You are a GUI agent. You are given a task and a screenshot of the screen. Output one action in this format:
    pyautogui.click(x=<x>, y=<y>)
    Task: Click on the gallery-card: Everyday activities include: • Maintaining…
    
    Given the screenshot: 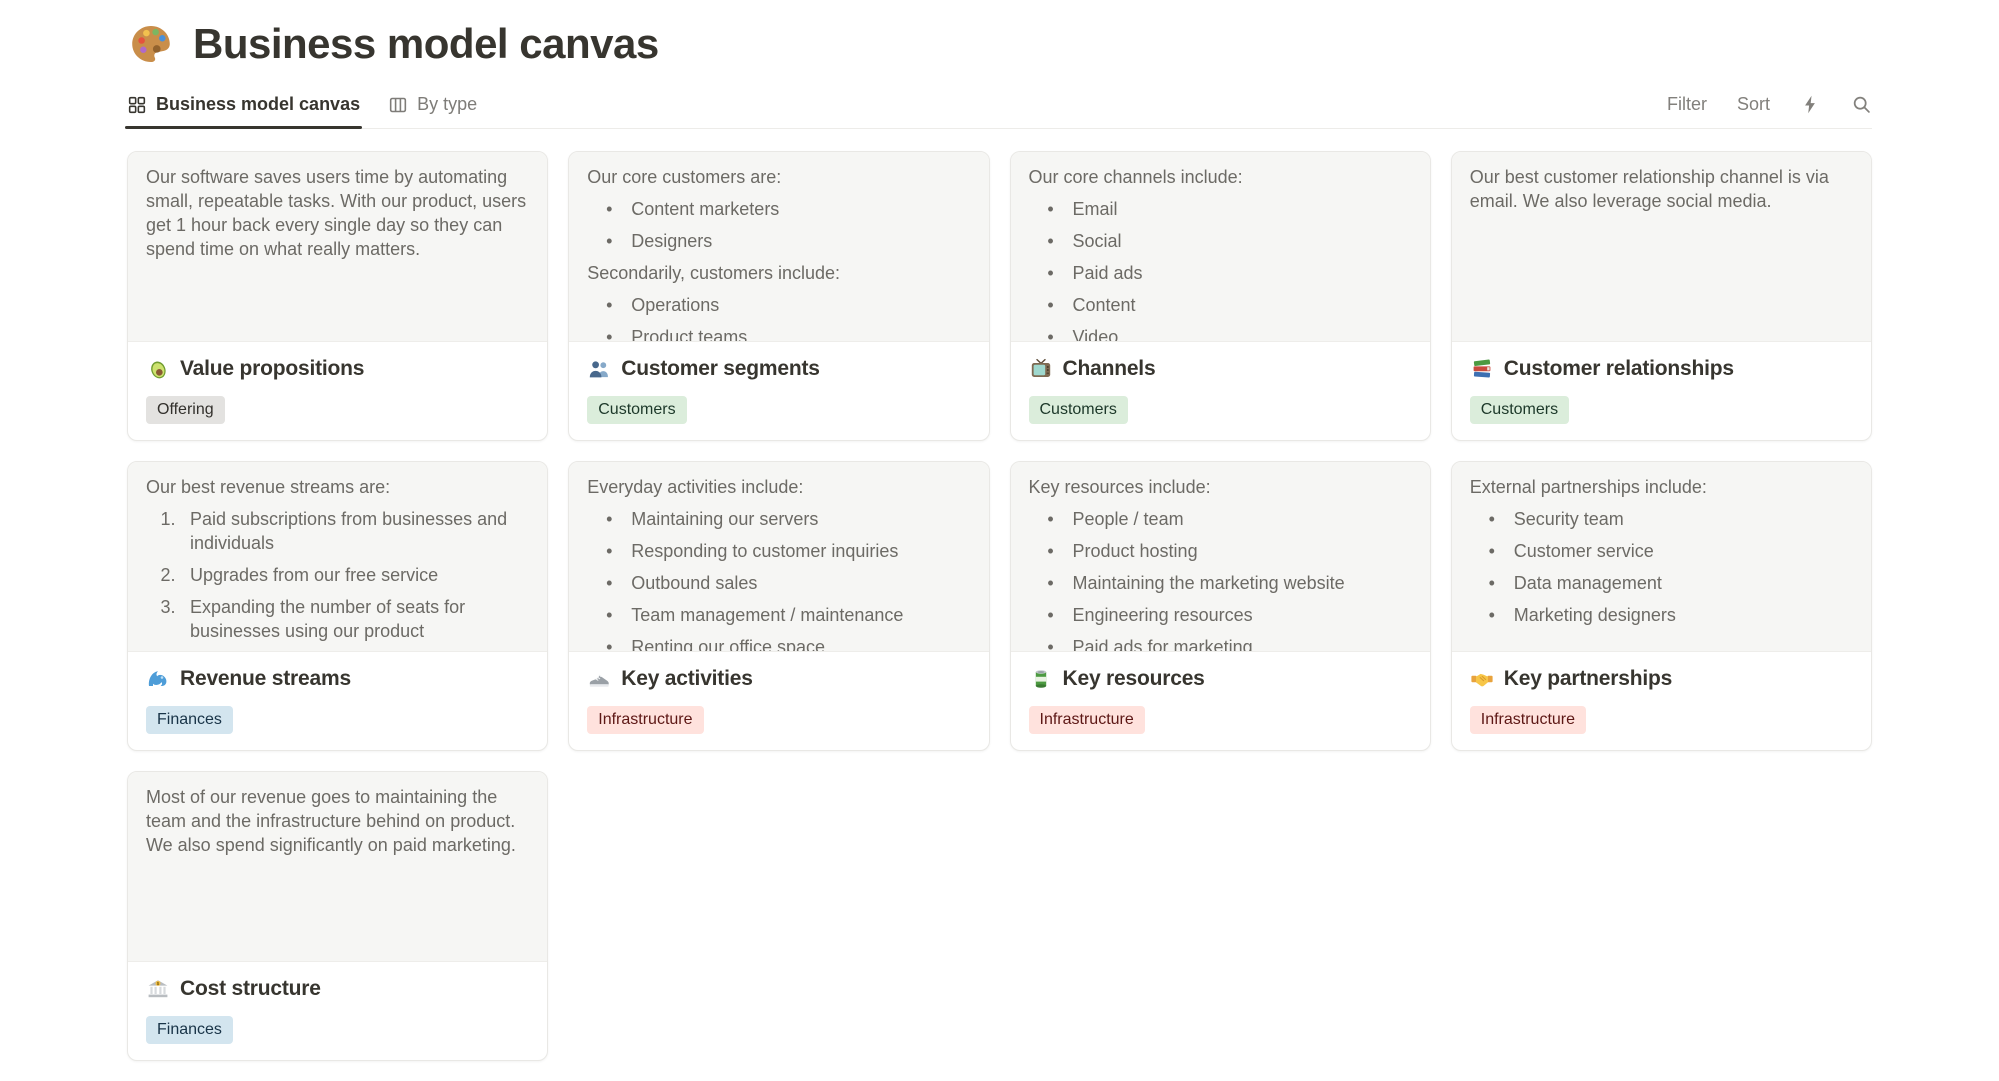 What is the action you would take?
    pyautogui.click(x=779, y=606)
    